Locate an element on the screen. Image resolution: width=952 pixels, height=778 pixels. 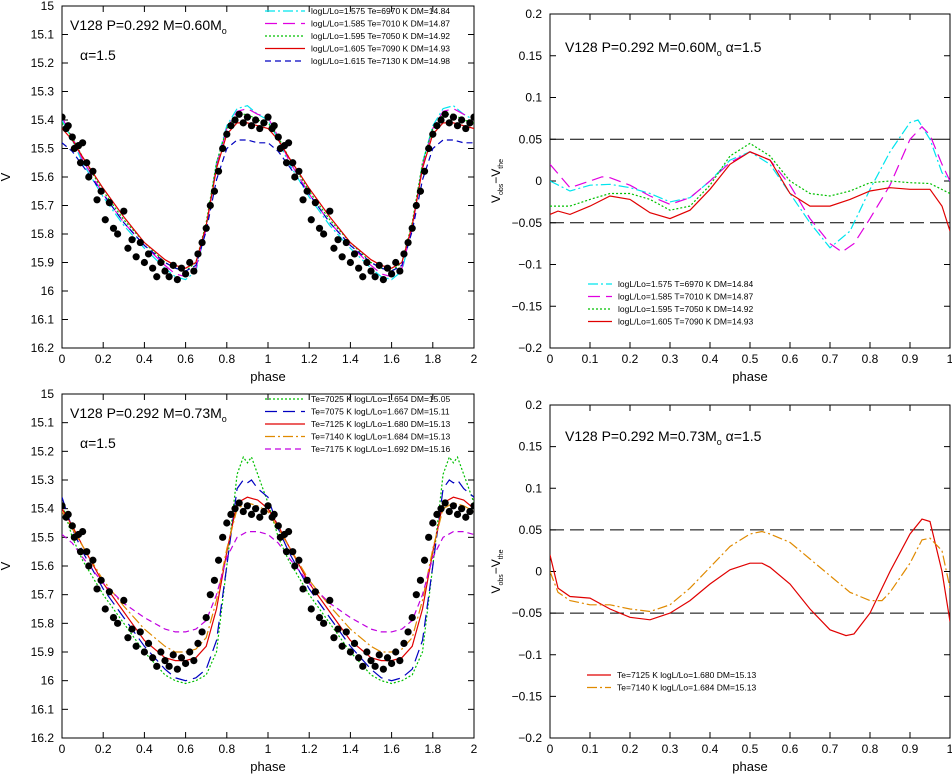
x-tick-label: 1.8 is located at coordinates (432, 749).